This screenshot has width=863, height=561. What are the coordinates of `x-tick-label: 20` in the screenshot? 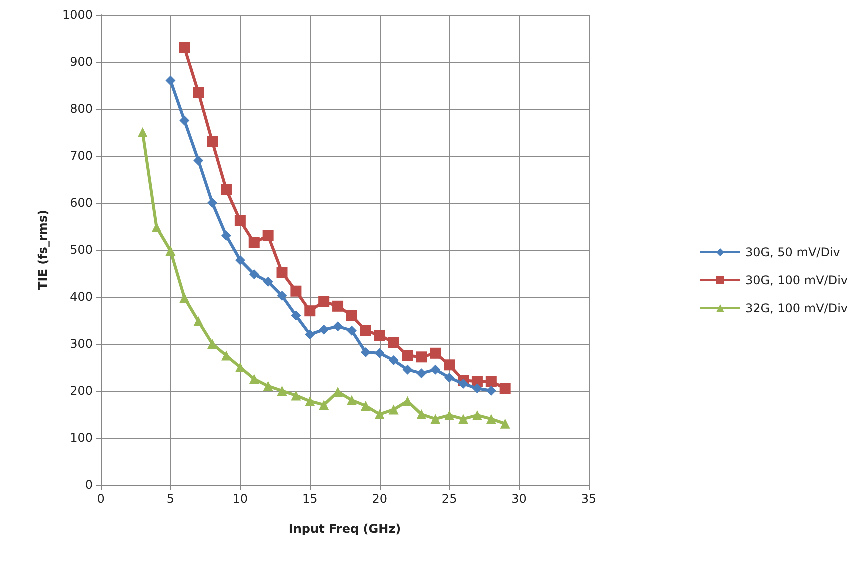 It's located at (380, 499).